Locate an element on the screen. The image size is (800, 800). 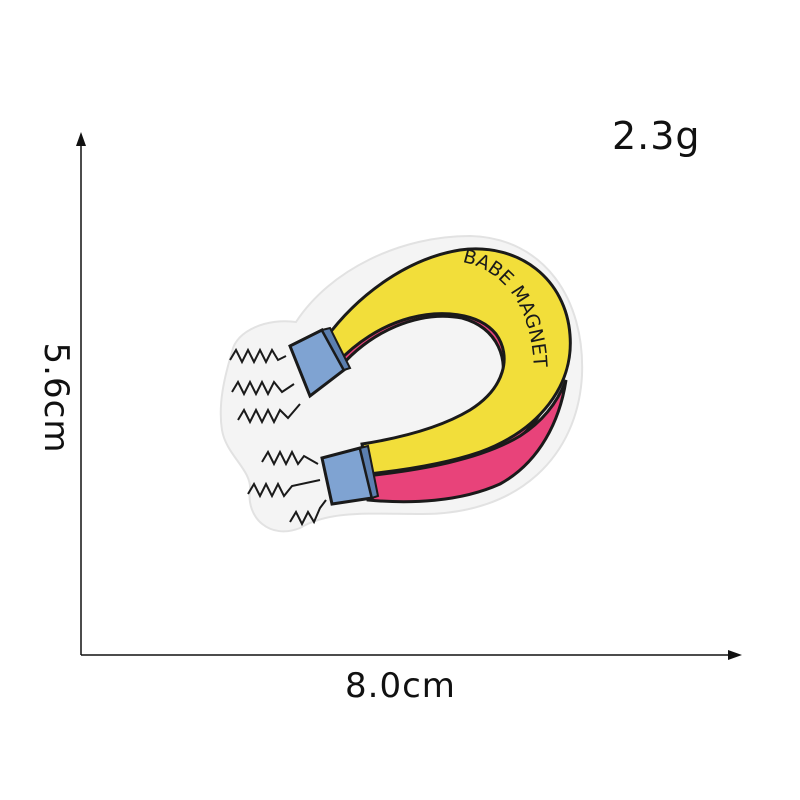
height-dimension-label: 5.6cm is located at coordinates (56, 398).